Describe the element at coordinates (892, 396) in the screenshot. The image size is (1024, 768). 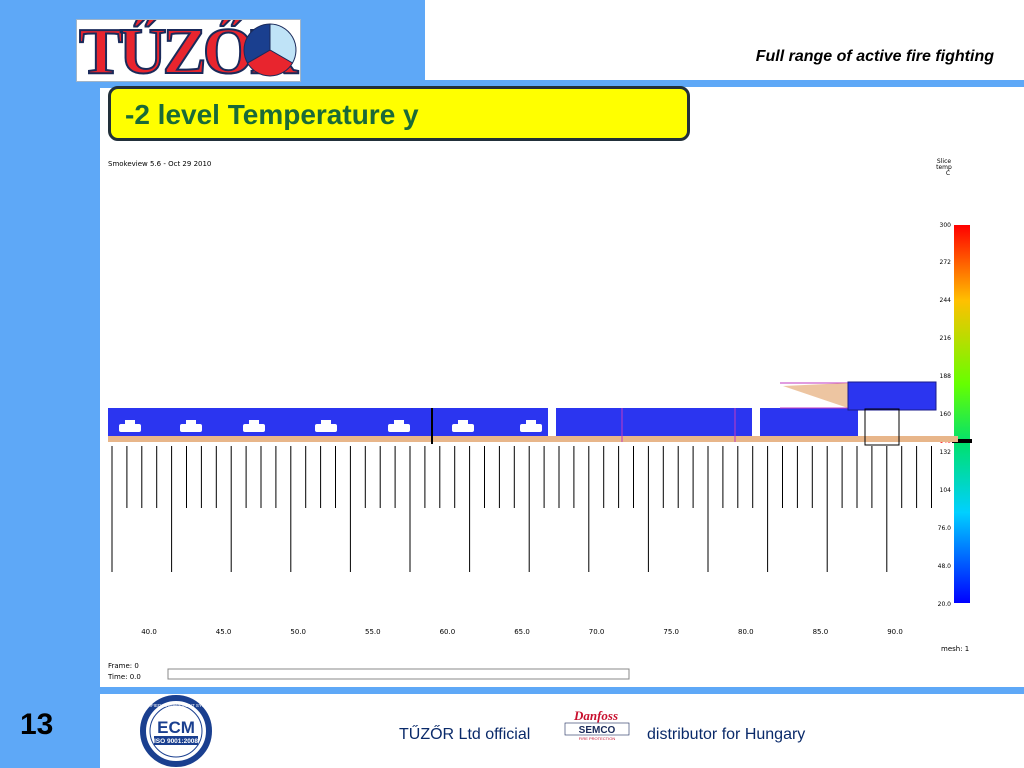
I see `upper-slice-block` at that location.